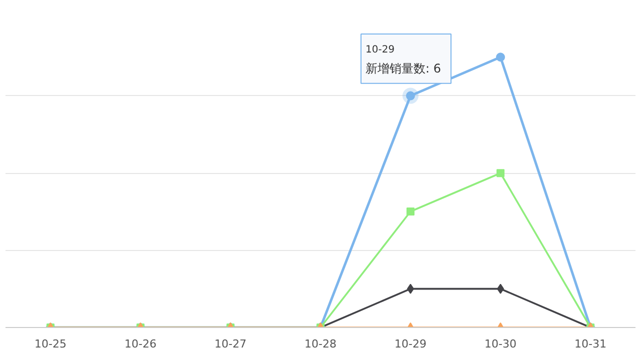  I want to click on x-tick-label: 10-25, so click(50, 344).